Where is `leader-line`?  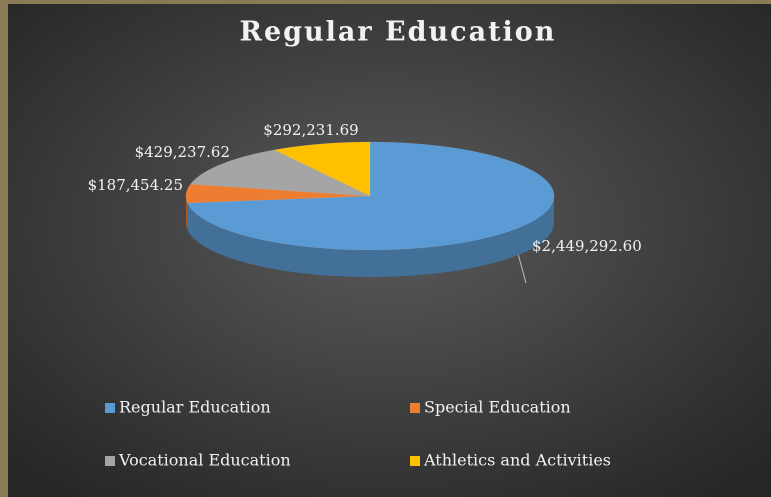
leader-line is located at coordinates (521, 266).